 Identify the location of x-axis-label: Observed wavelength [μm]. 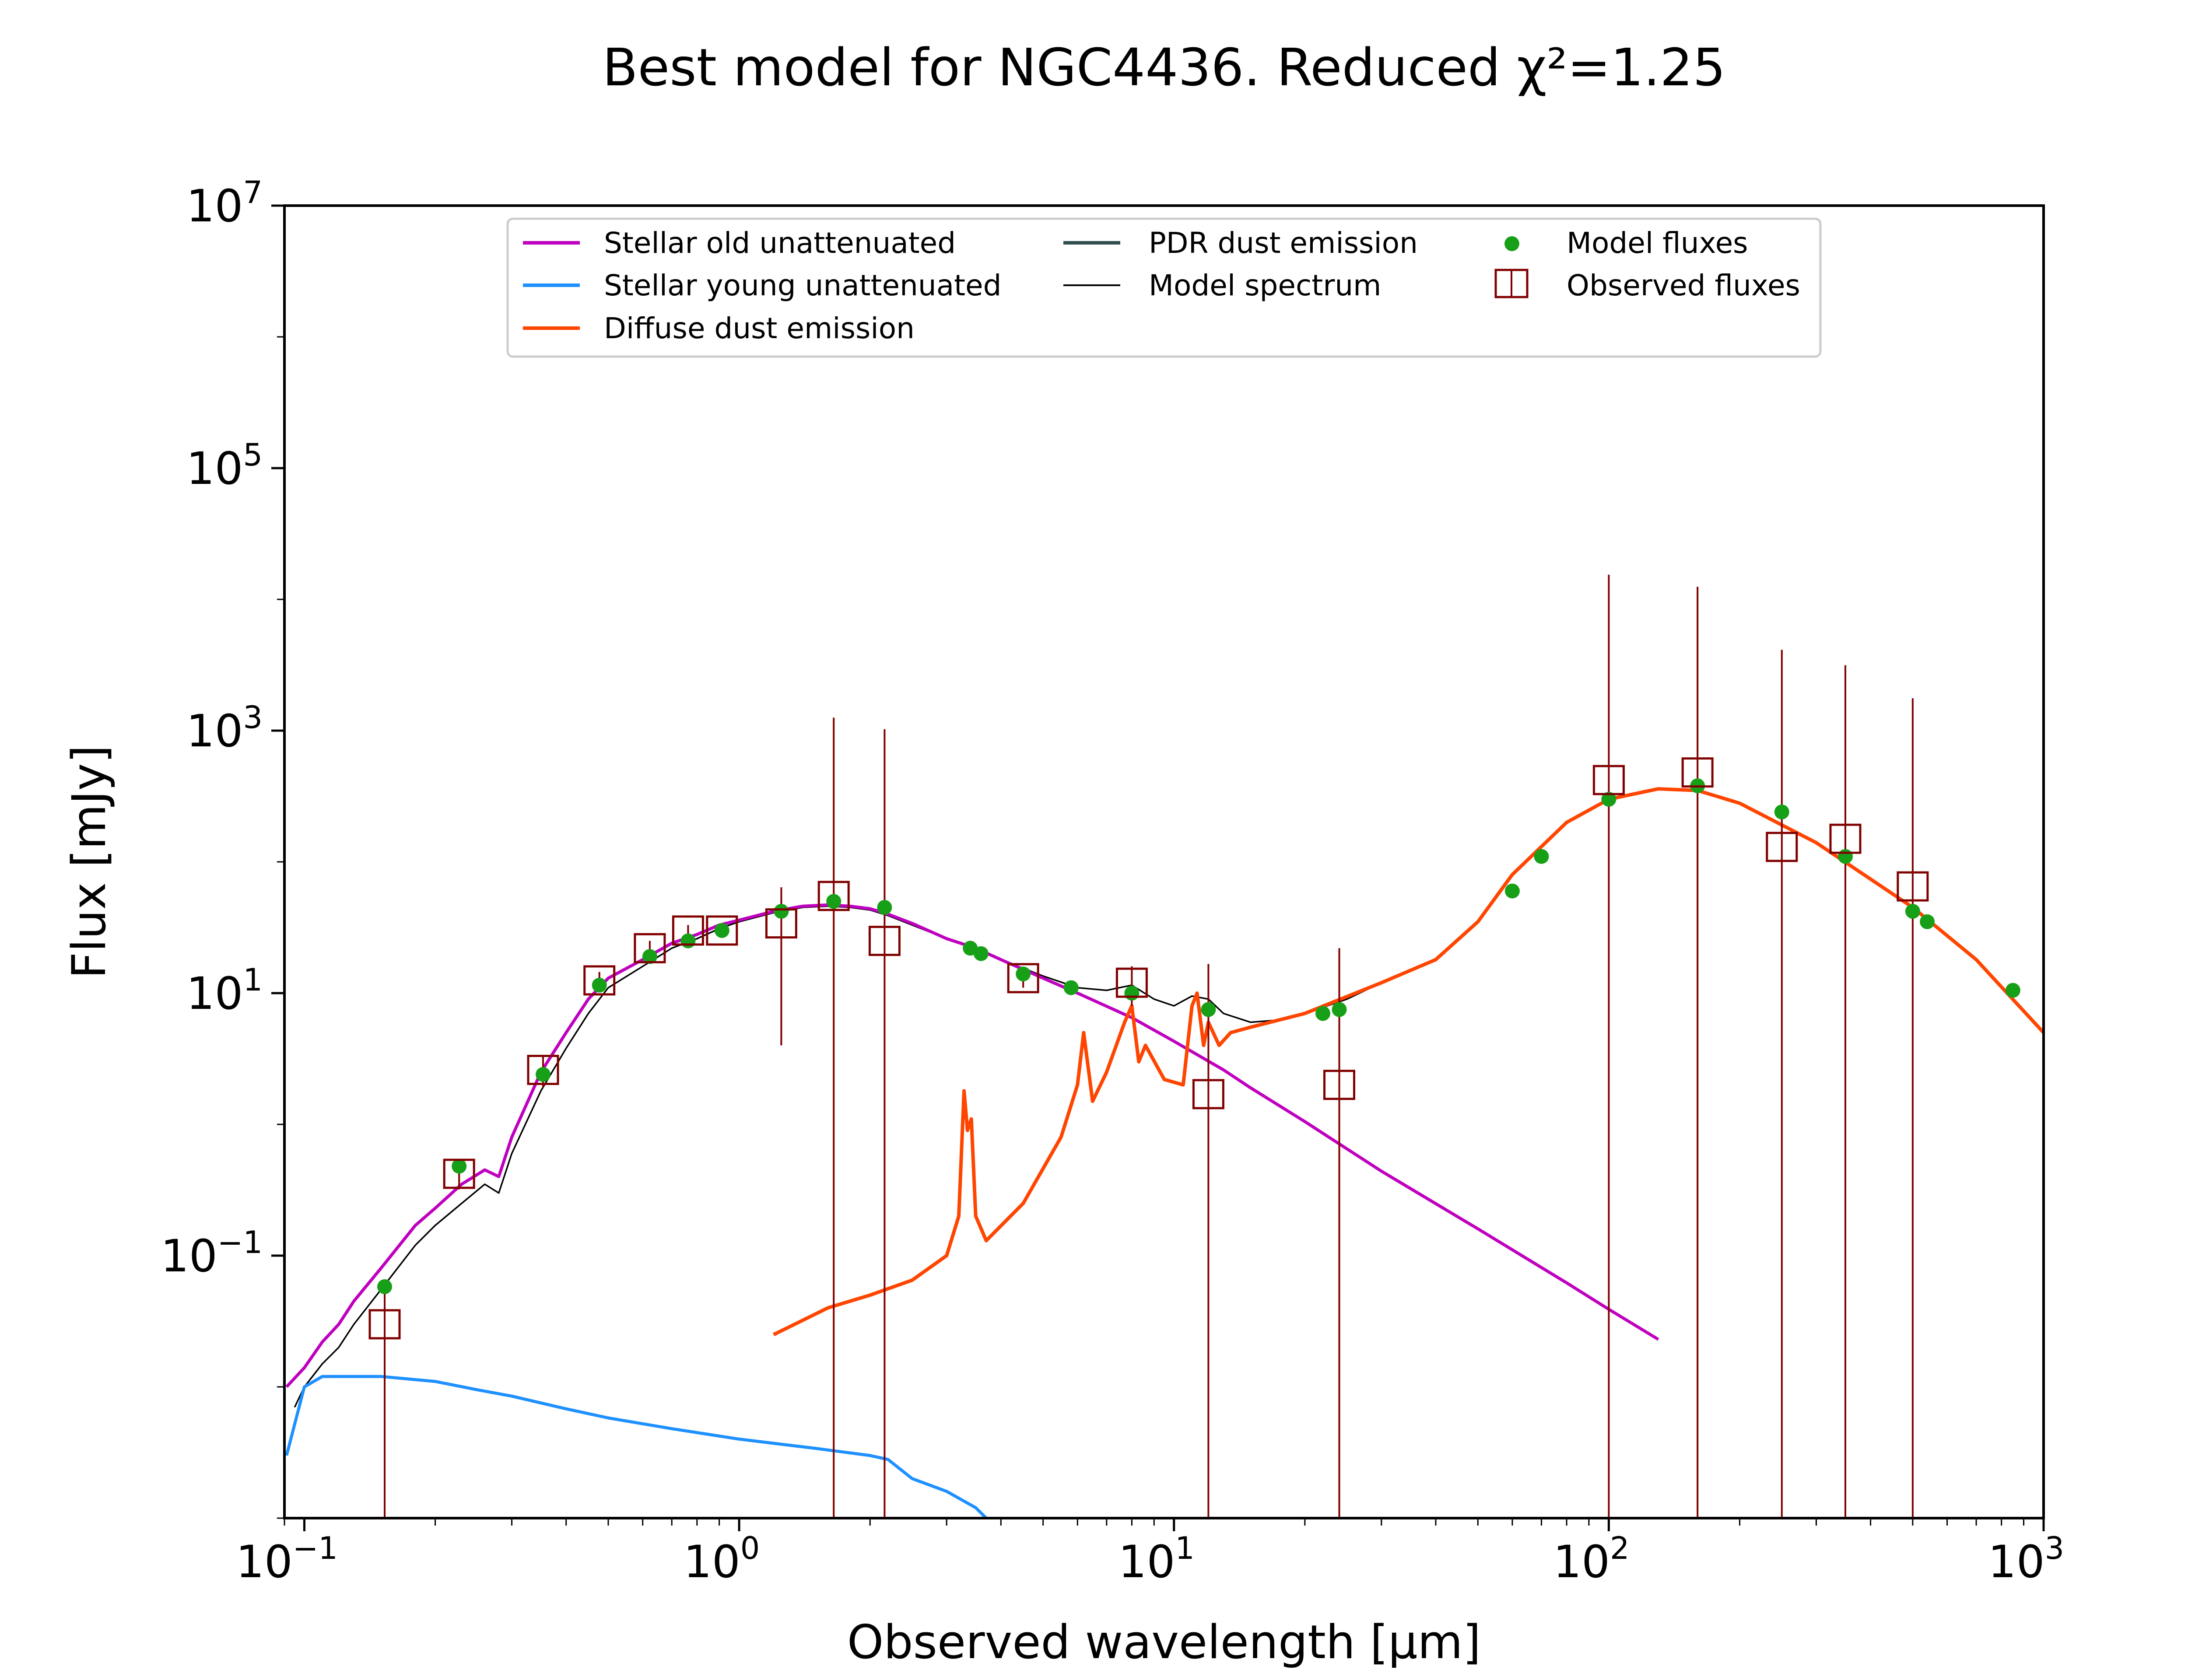
(1164, 1642).